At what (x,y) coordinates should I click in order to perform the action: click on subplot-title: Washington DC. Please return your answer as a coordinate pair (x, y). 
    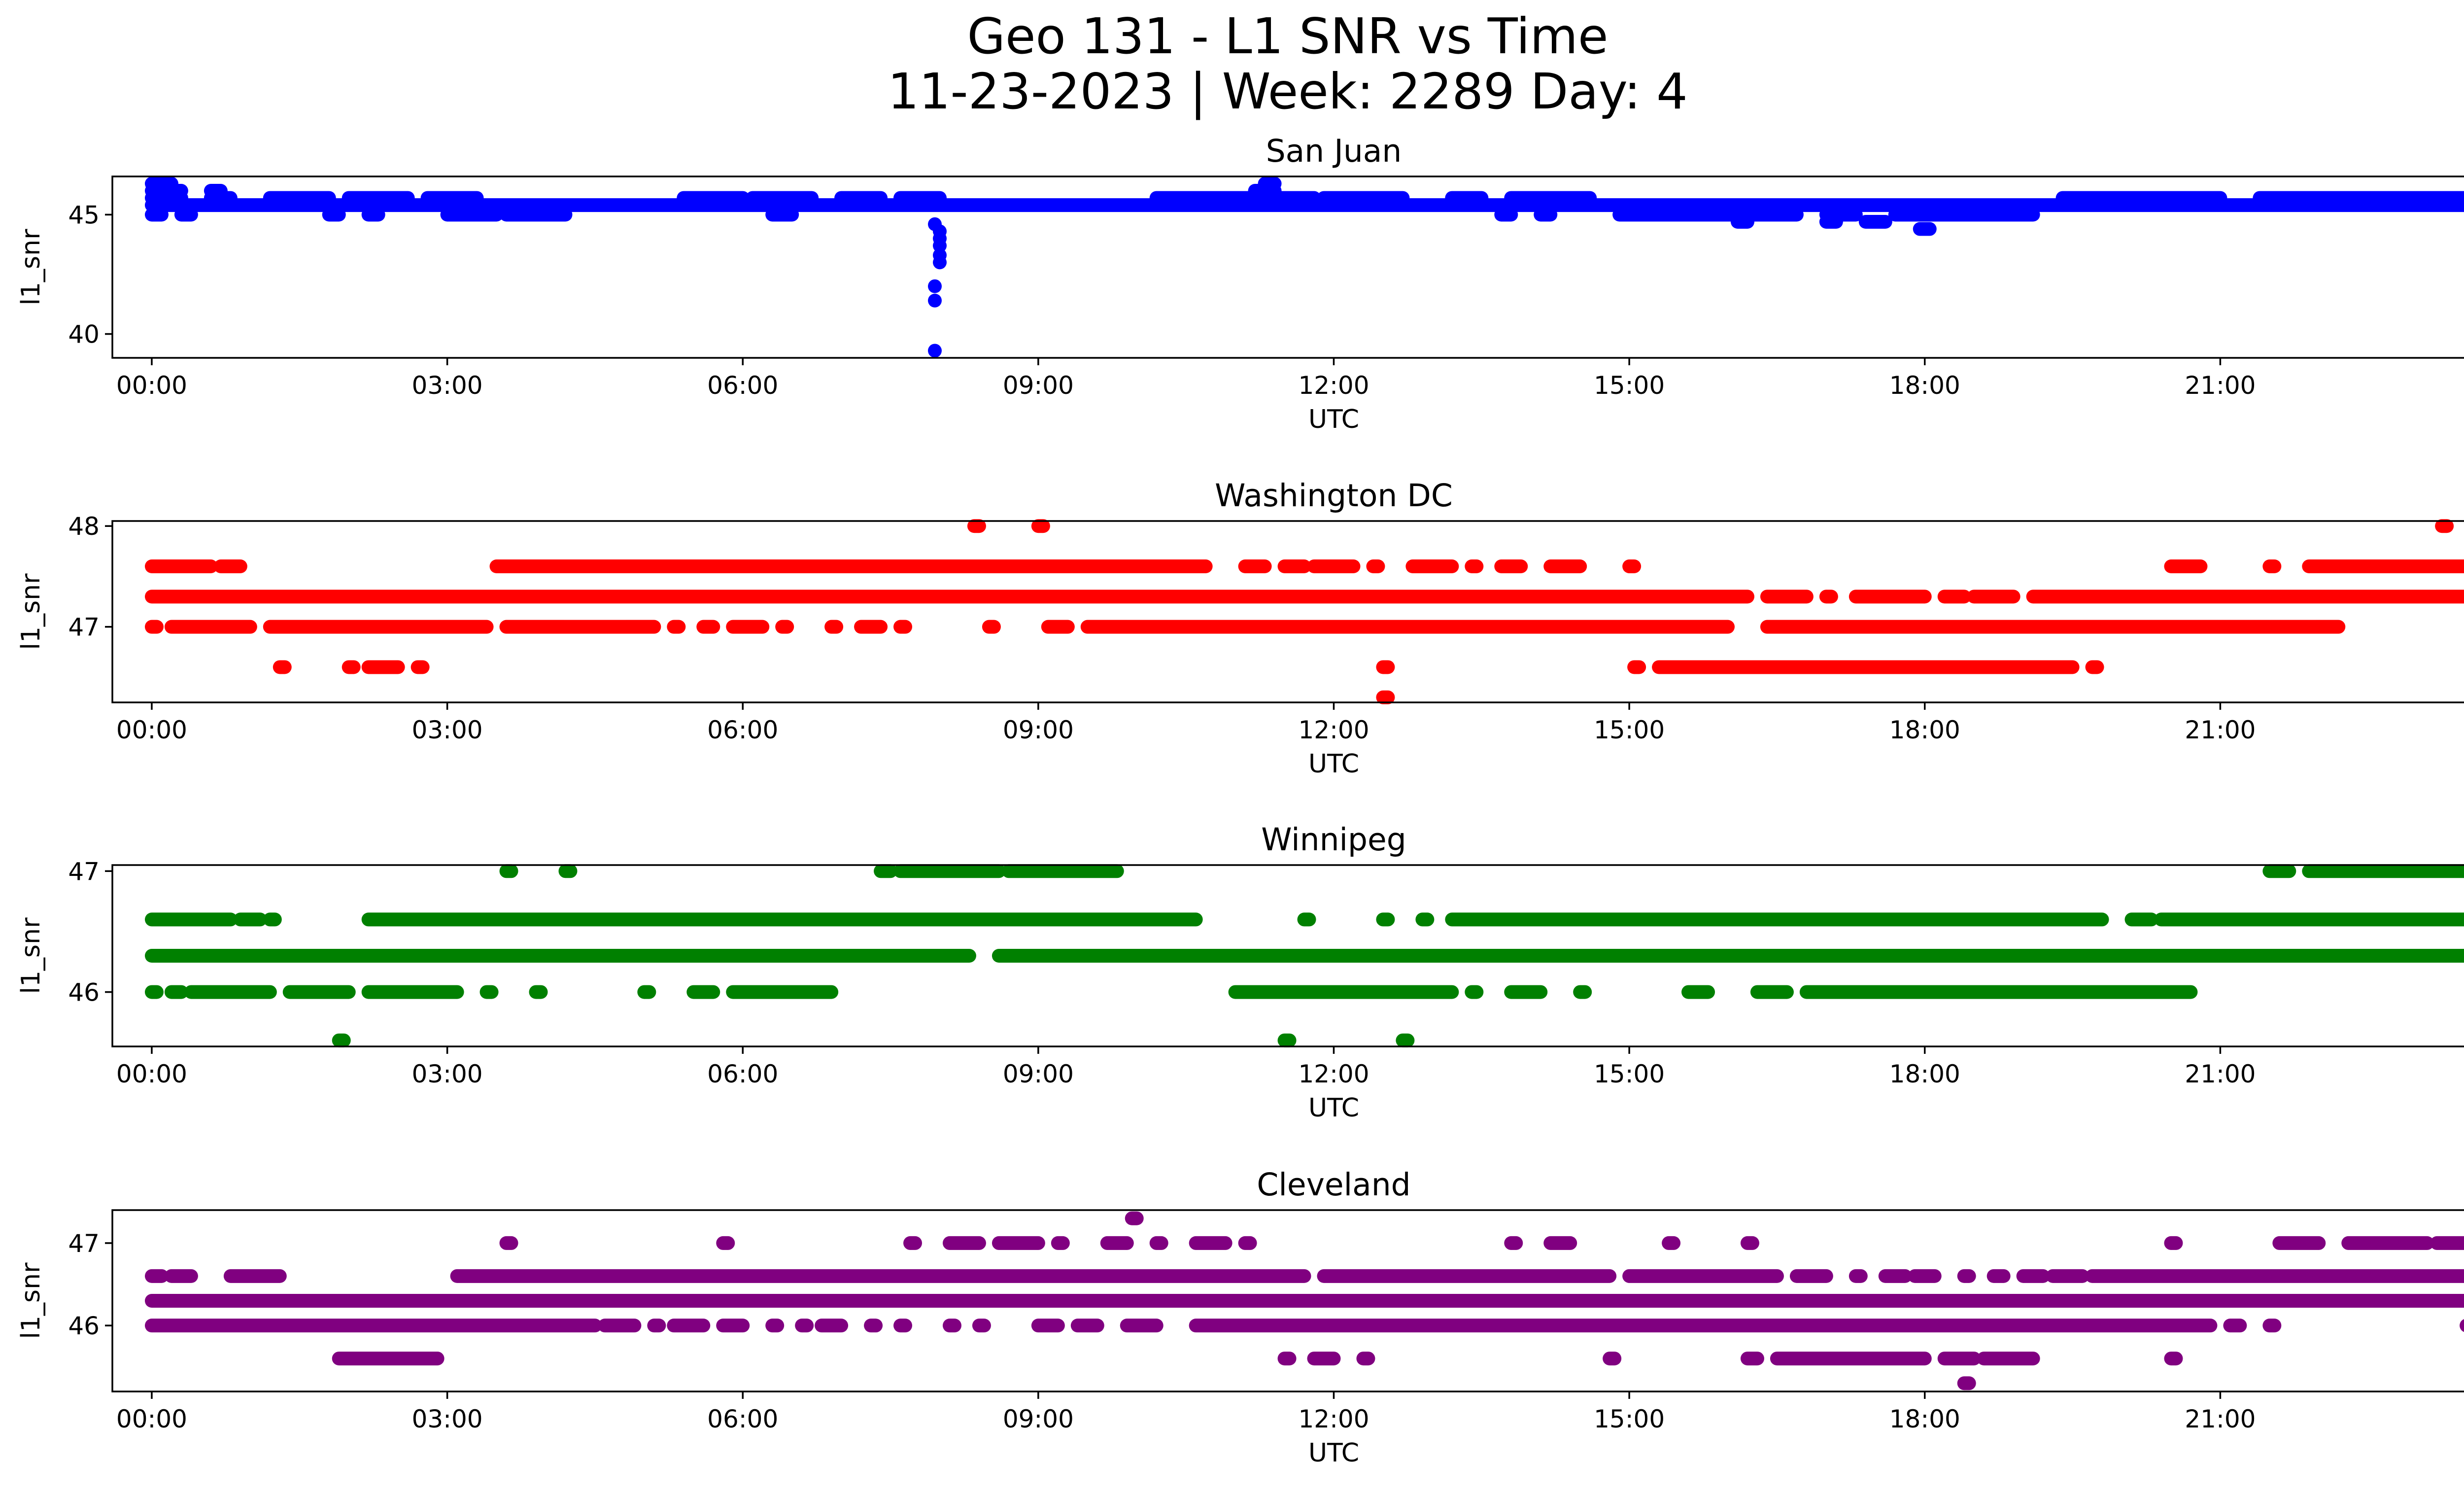
    Looking at the image, I should click on (1334, 496).